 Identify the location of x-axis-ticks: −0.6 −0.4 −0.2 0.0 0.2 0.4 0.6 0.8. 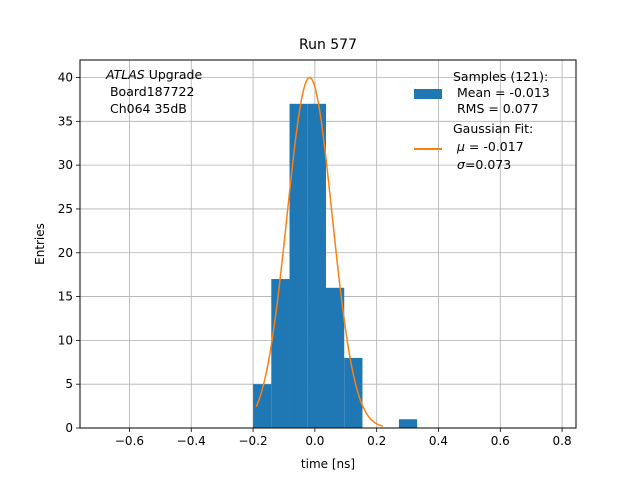
(343, 438).